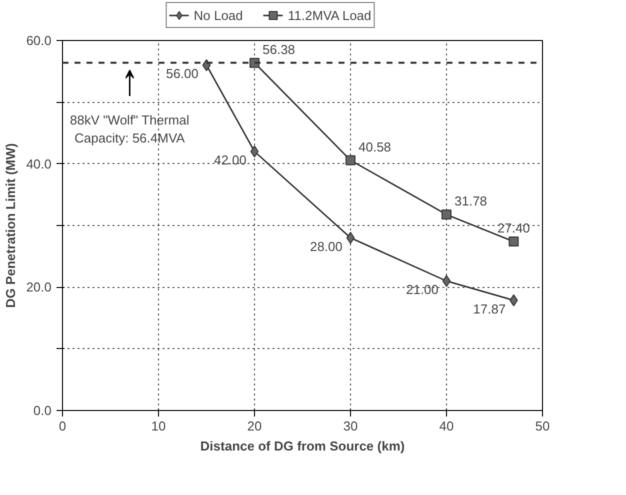 Image resolution: width=626 pixels, height=495 pixels. Describe the element at coordinates (254, 426) in the screenshot. I see `x-tick-label: 20` at that location.